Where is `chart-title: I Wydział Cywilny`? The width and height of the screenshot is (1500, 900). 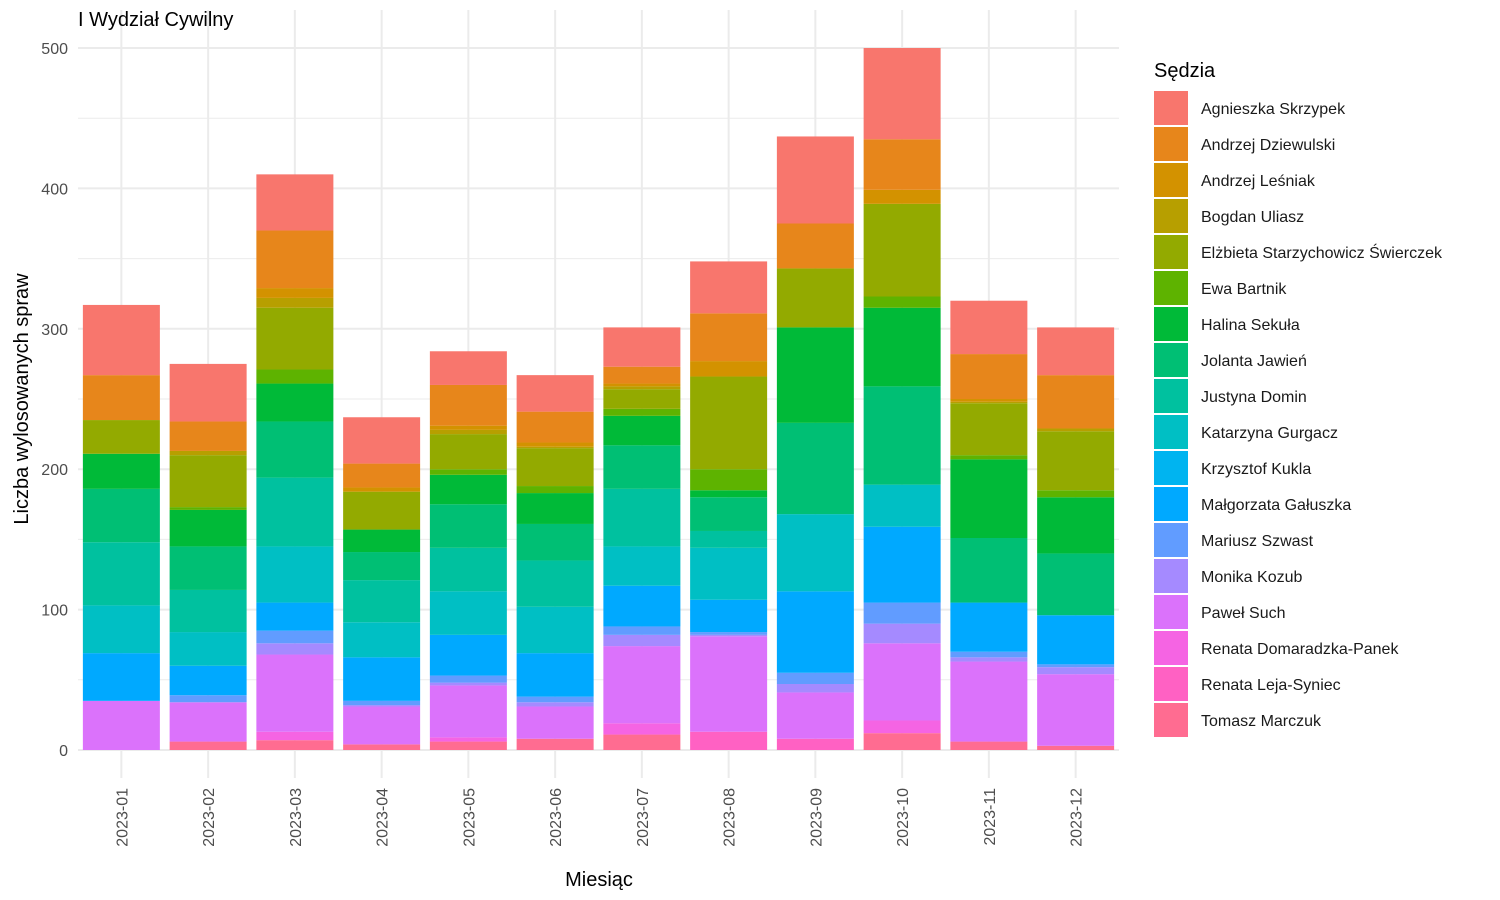 chart-title: I Wydział Cywilny is located at coordinates (155, 20).